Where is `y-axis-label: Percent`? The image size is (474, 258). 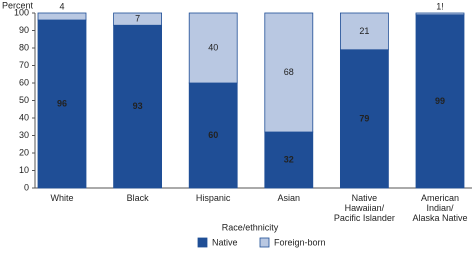 y-axis-label: Percent is located at coordinates (18, 5).